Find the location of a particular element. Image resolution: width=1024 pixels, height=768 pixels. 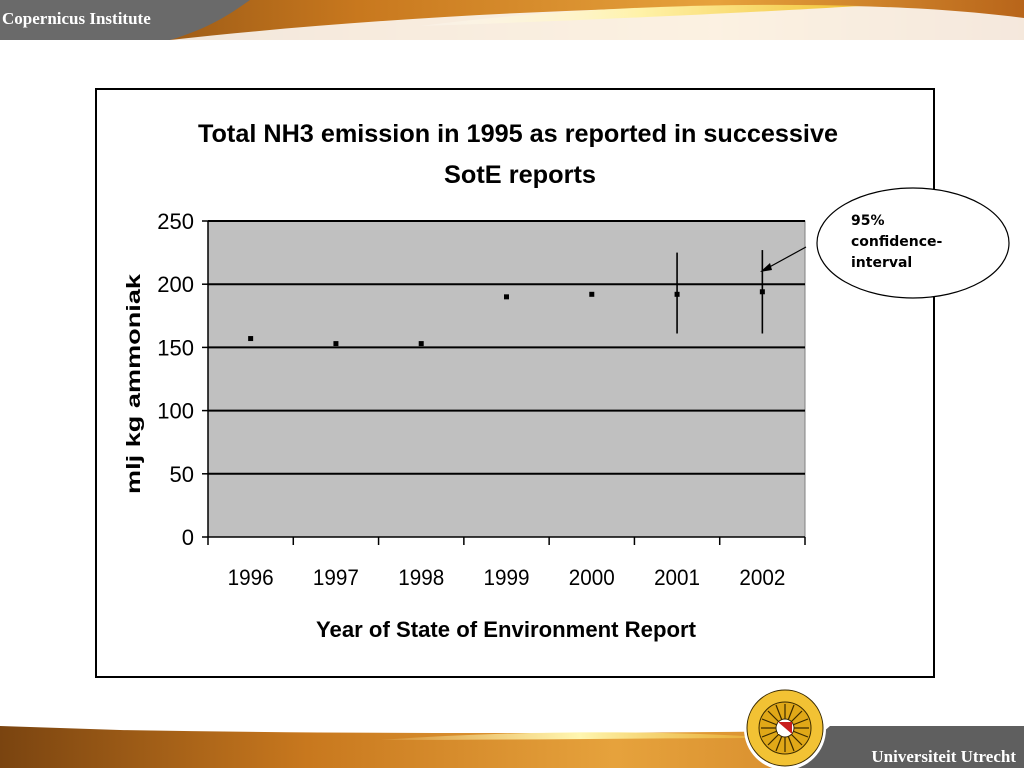

x-tick-label-2001: 2001 is located at coordinates (677, 577).